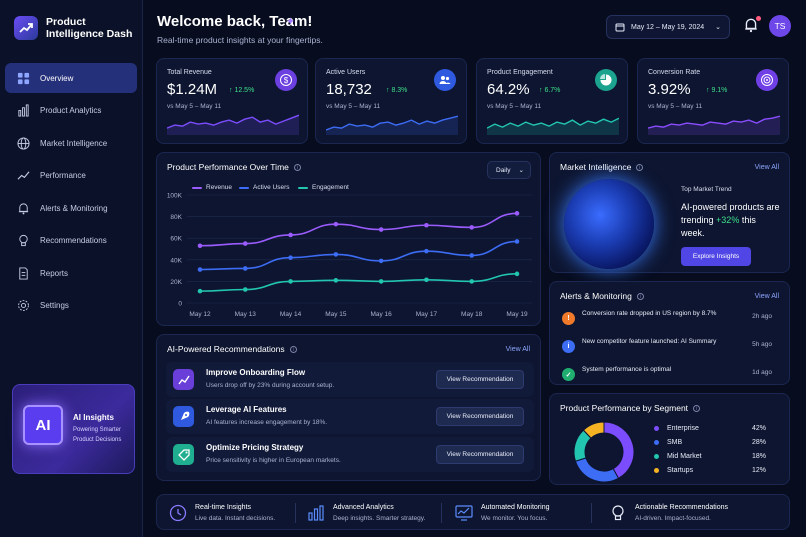 This screenshot has width=806, height=537. What do you see at coordinates (758, 428) in the screenshot?
I see `segment-pct: 42%` at bounding box center [758, 428].